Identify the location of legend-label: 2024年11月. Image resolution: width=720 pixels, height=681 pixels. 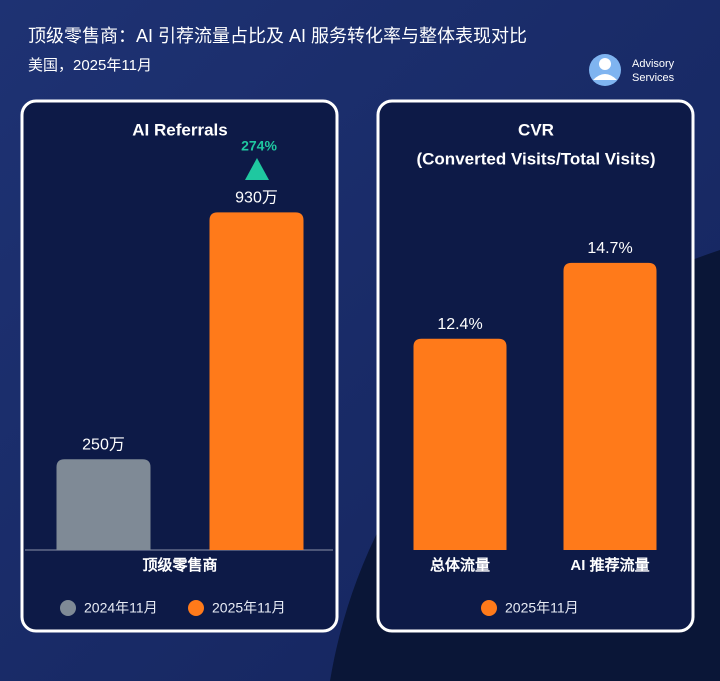
(121, 608).